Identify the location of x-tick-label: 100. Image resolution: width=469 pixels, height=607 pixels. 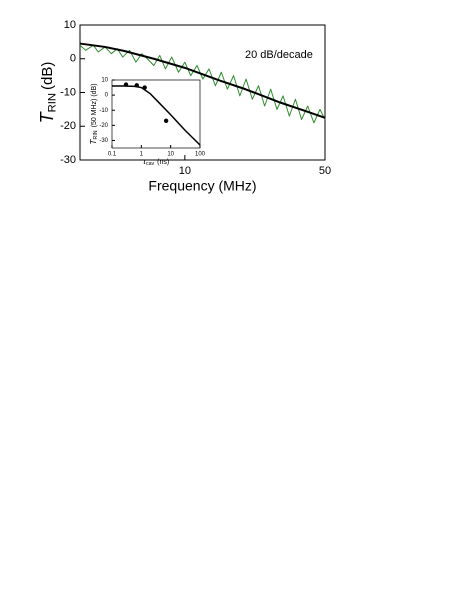
(200, 155).